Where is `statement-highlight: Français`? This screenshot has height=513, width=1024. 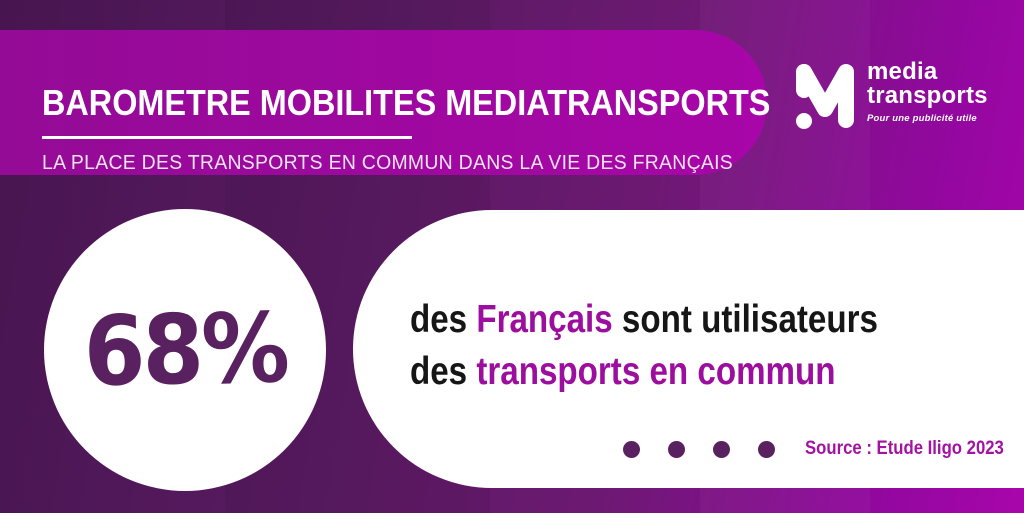
statement-highlight: Français is located at coordinates (544, 319).